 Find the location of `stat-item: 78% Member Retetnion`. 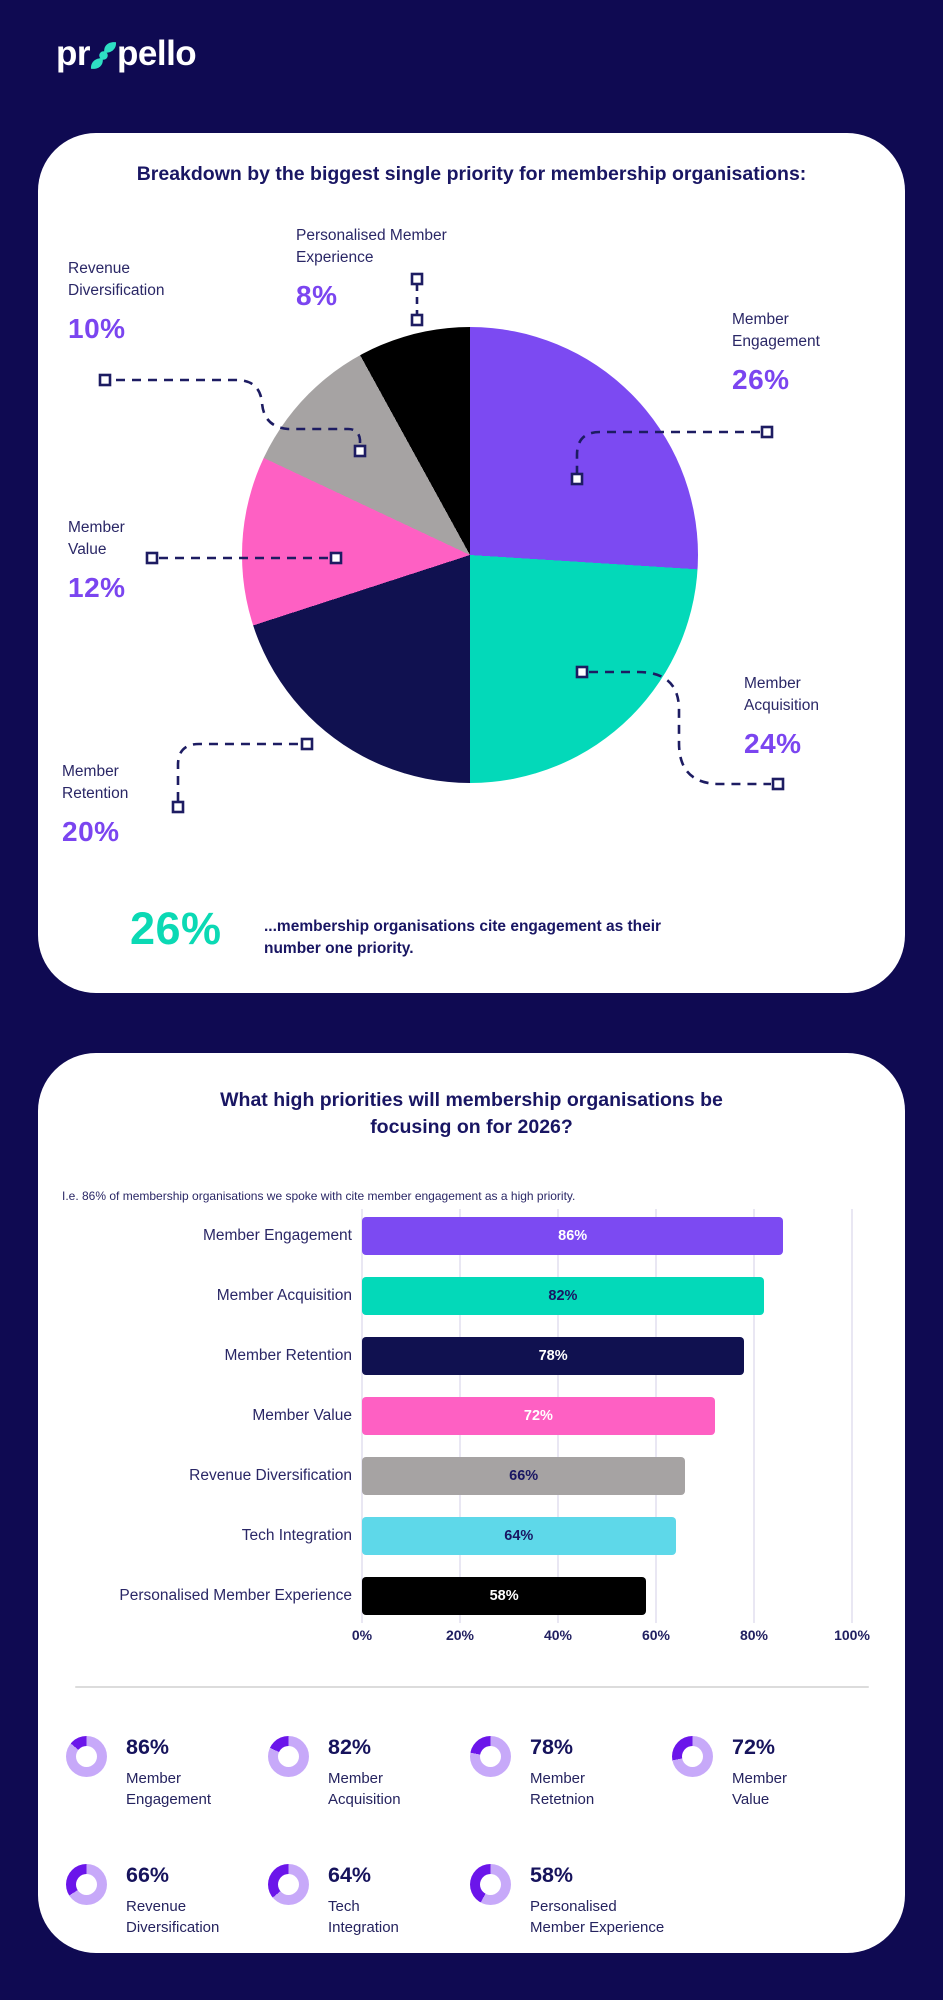

stat-item: 78% Member Retetnion is located at coordinates (571, 1799).